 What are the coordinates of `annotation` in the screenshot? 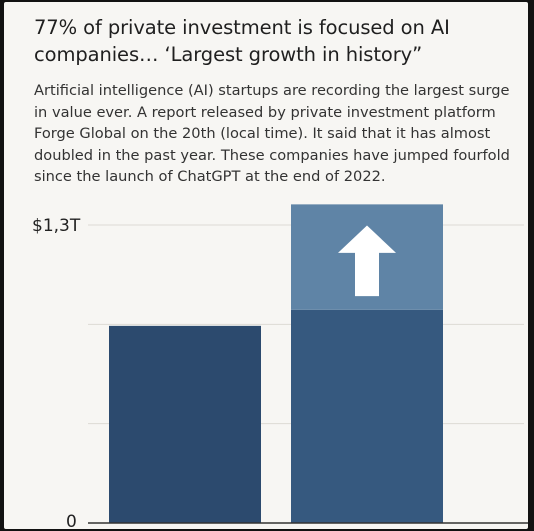 It's located at (367, 261).